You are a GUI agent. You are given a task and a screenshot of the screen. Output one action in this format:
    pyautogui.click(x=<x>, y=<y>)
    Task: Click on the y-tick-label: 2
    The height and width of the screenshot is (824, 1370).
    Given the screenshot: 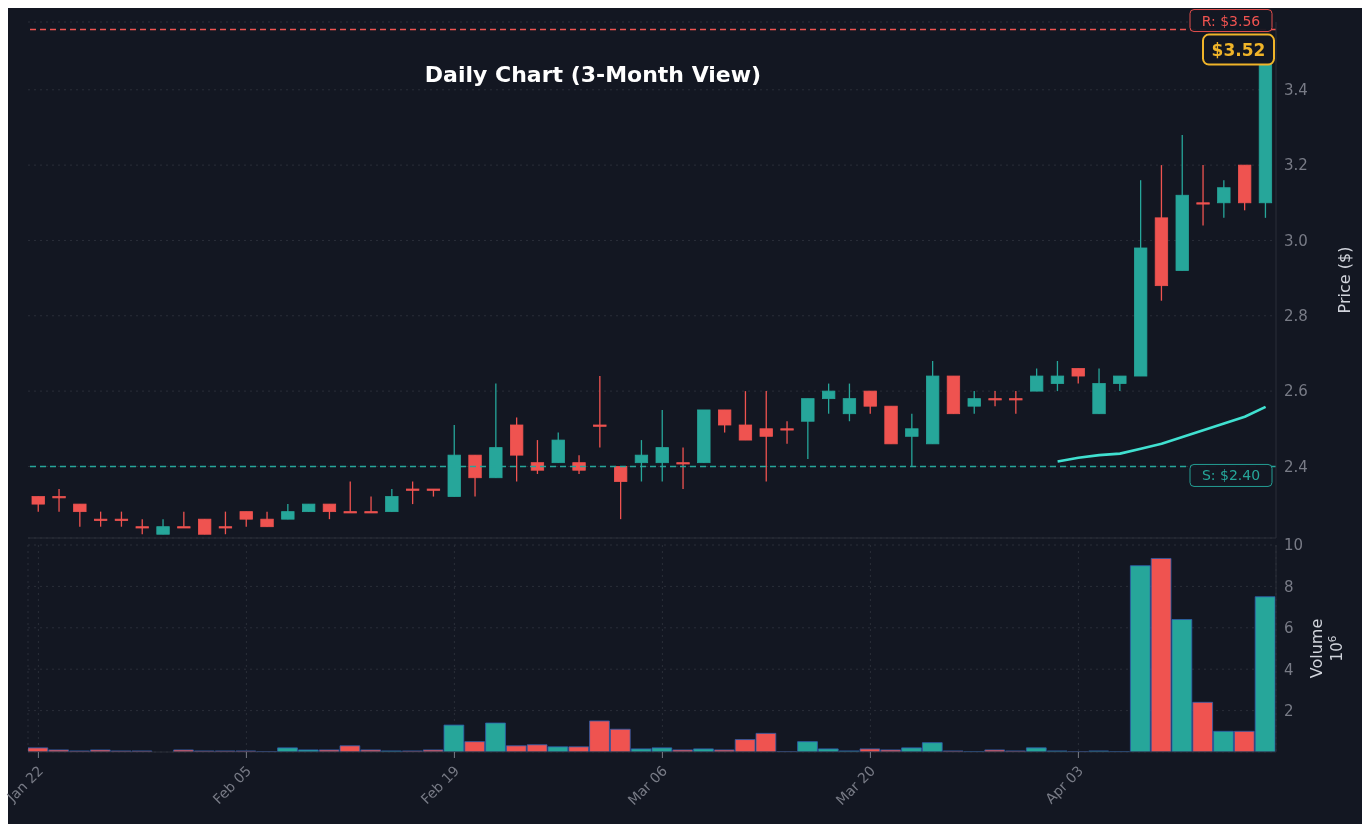 What is the action you would take?
    pyautogui.click(x=1289, y=710)
    